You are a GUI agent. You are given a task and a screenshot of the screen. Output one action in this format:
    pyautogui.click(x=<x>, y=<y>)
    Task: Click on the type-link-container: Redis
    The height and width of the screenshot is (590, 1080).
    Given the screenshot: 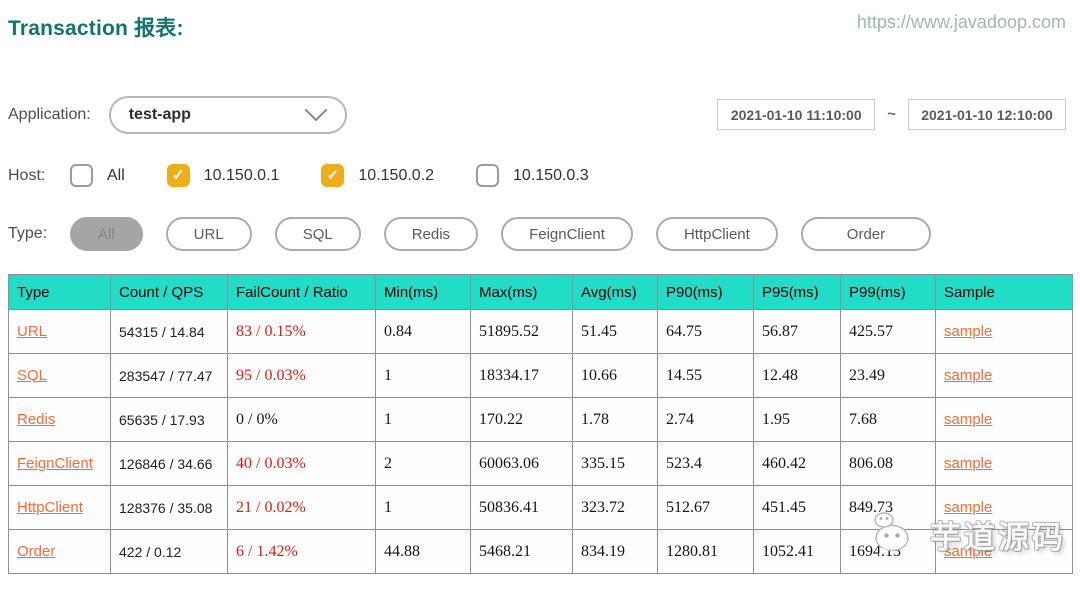 What is the action you would take?
    pyautogui.click(x=59, y=419)
    